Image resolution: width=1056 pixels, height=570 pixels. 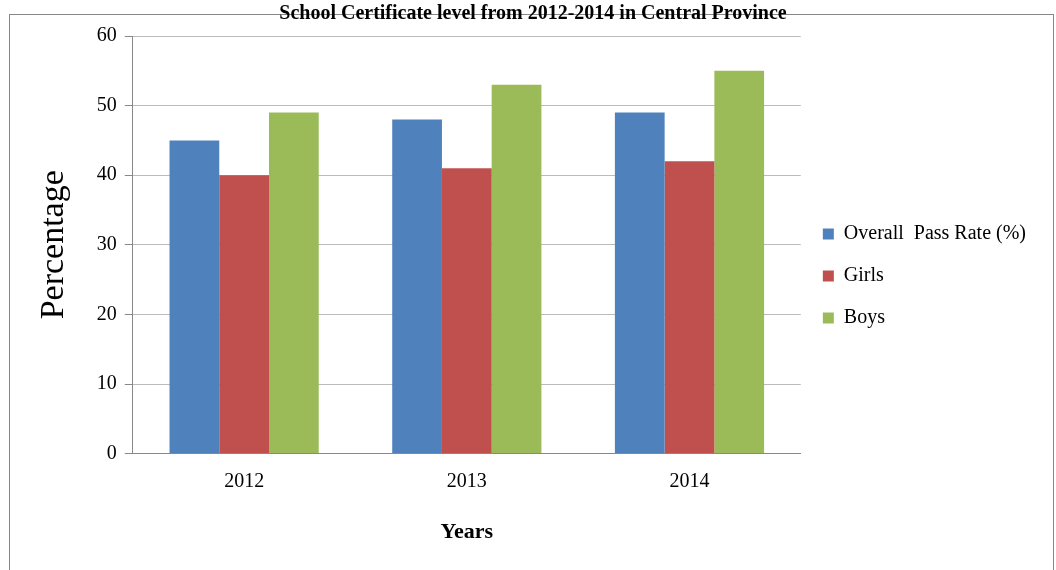 I want to click on x-tick-label: 2012, so click(x=244, y=479).